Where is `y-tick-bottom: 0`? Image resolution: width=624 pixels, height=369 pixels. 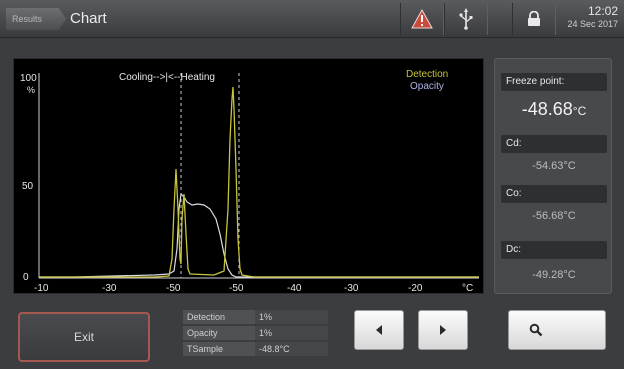
y-tick-bottom: 0 is located at coordinates (26, 277).